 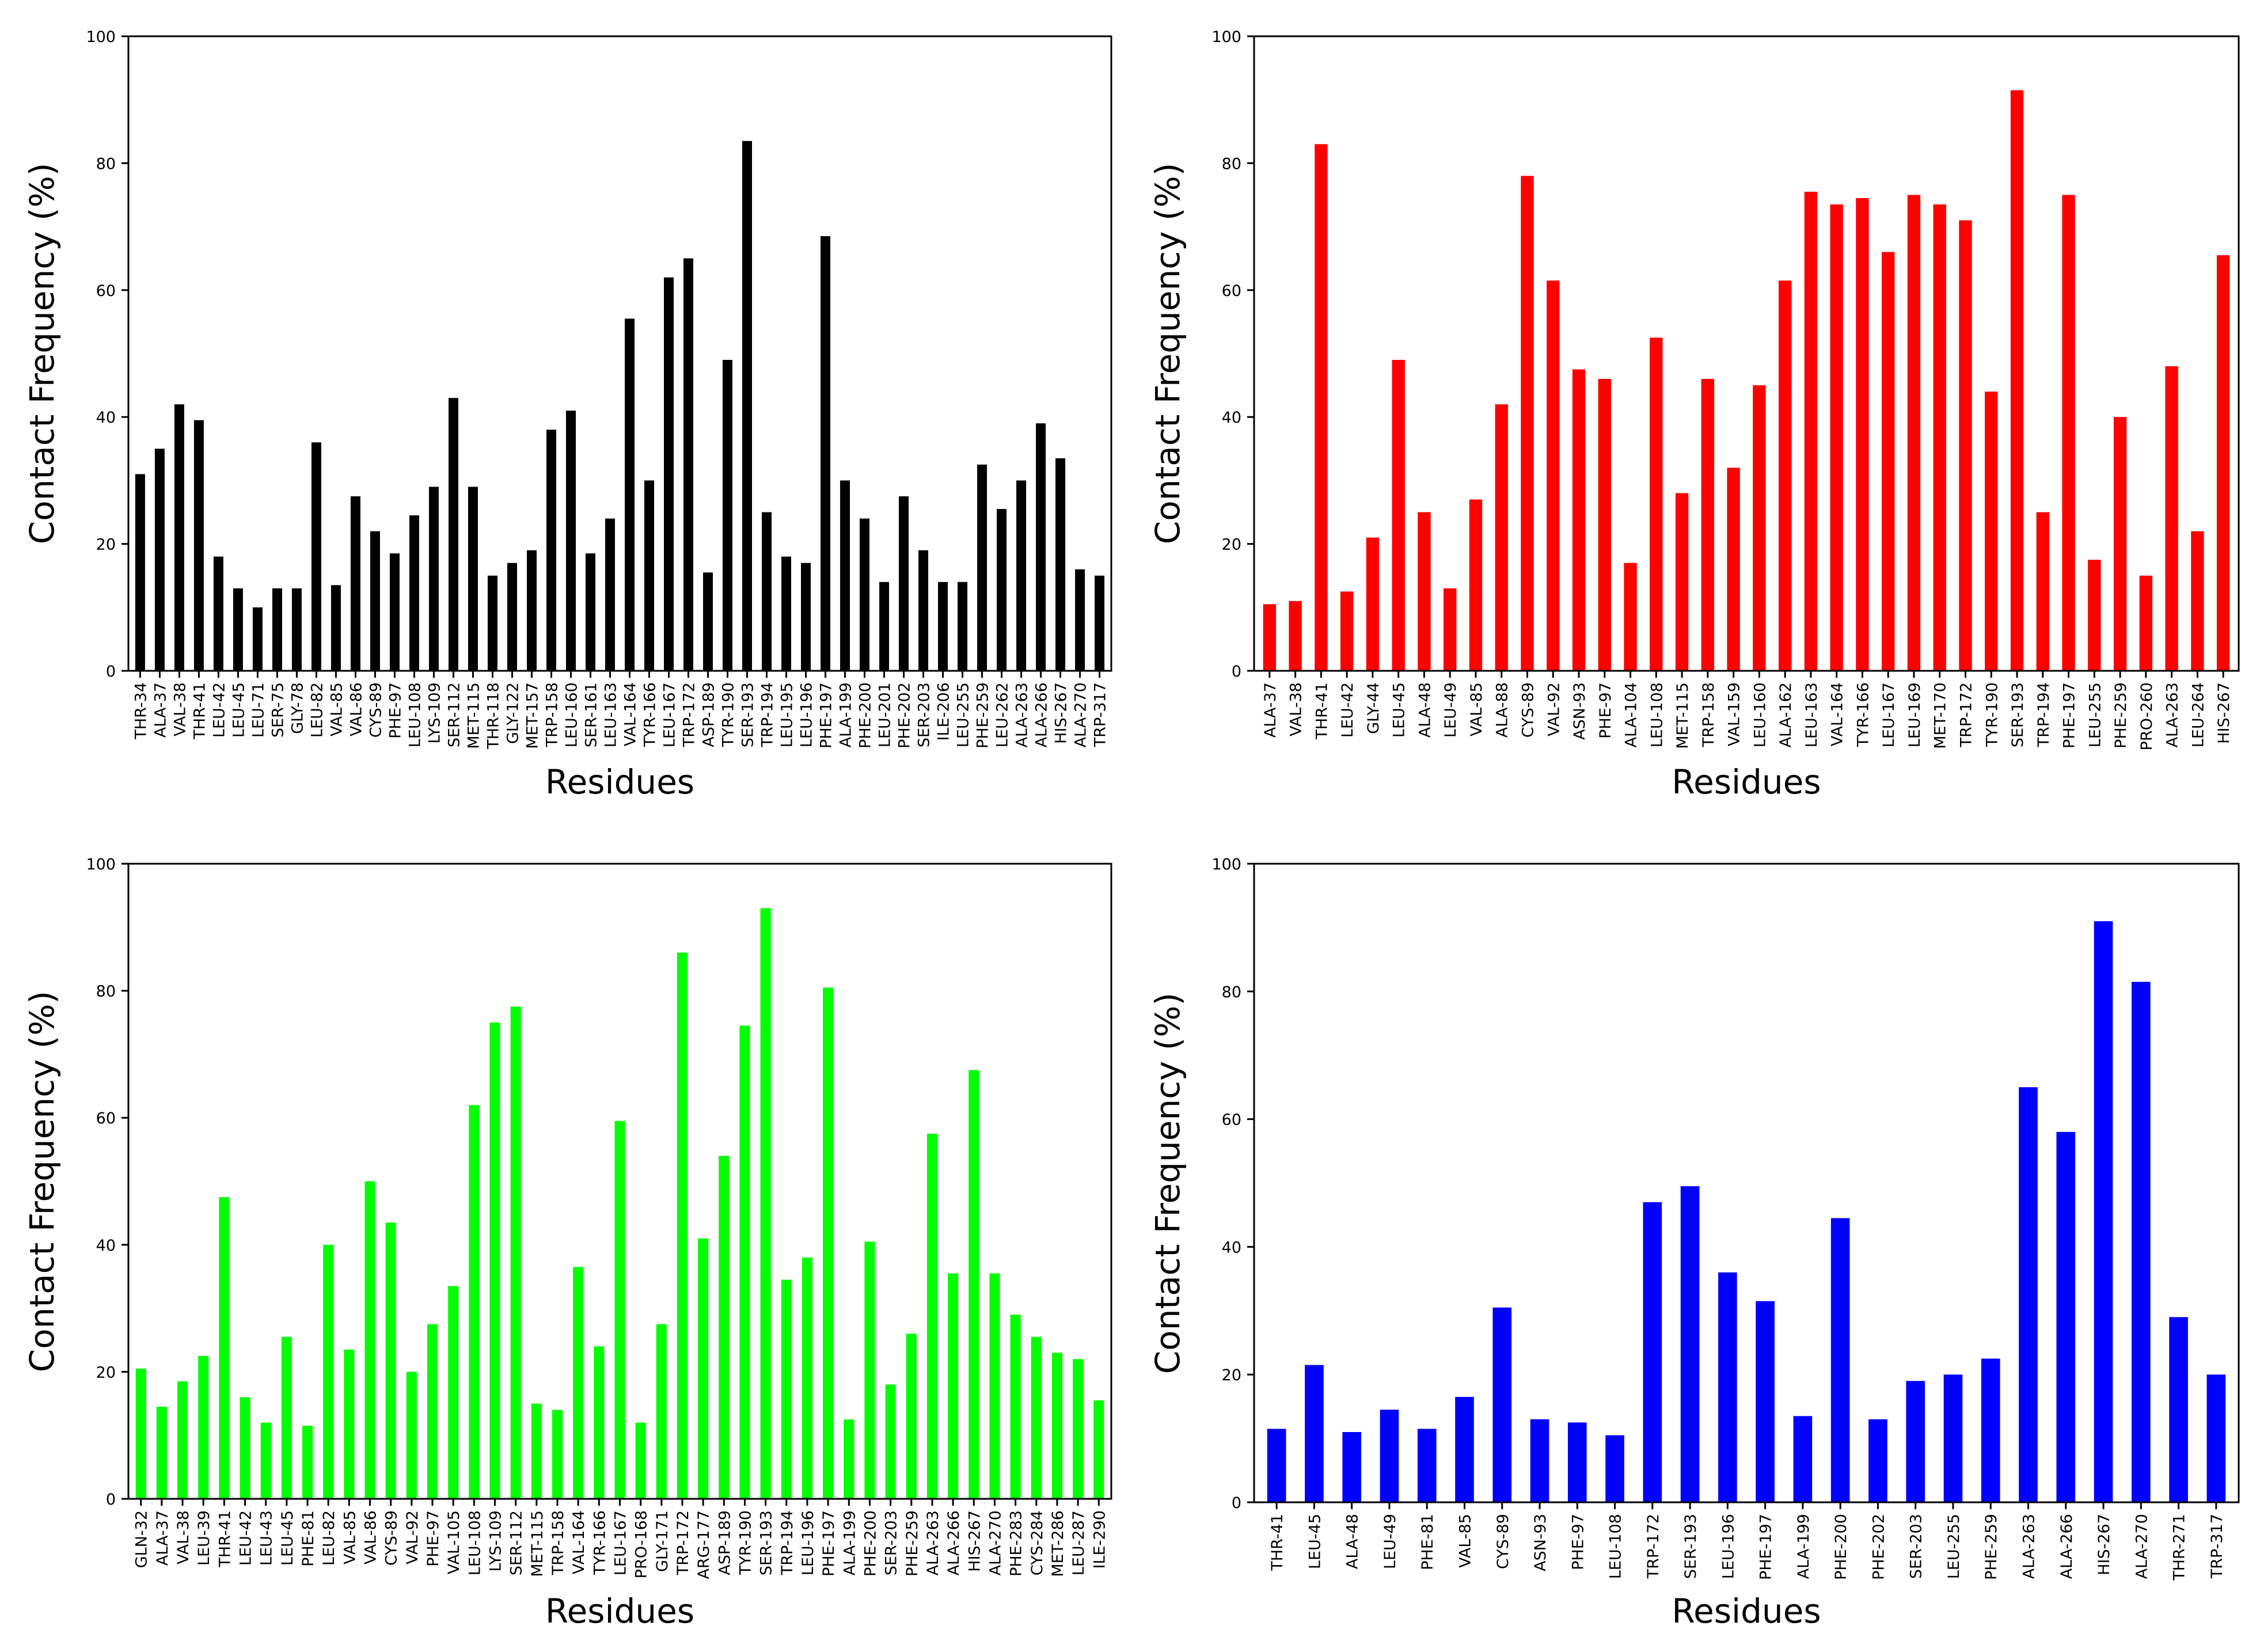 I want to click on x-tick-label: LEU-196, so click(x=1728, y=1546).